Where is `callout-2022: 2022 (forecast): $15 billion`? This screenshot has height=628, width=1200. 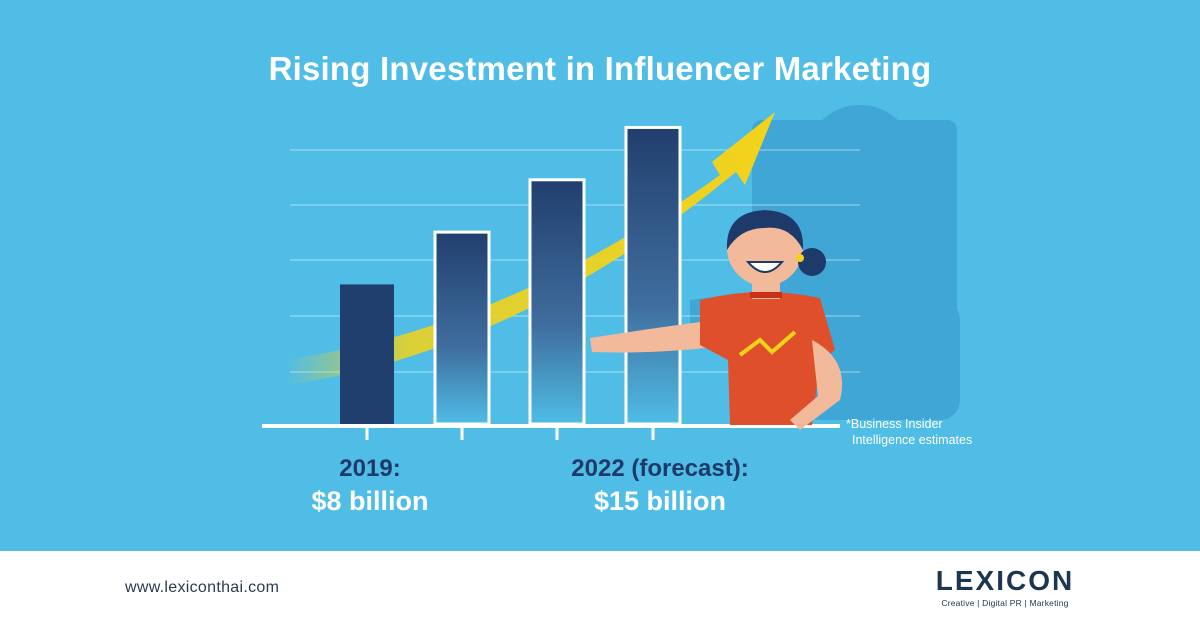 callout-2022: 2022 (forecast): $15 billion is located at coordinates (660, 486).